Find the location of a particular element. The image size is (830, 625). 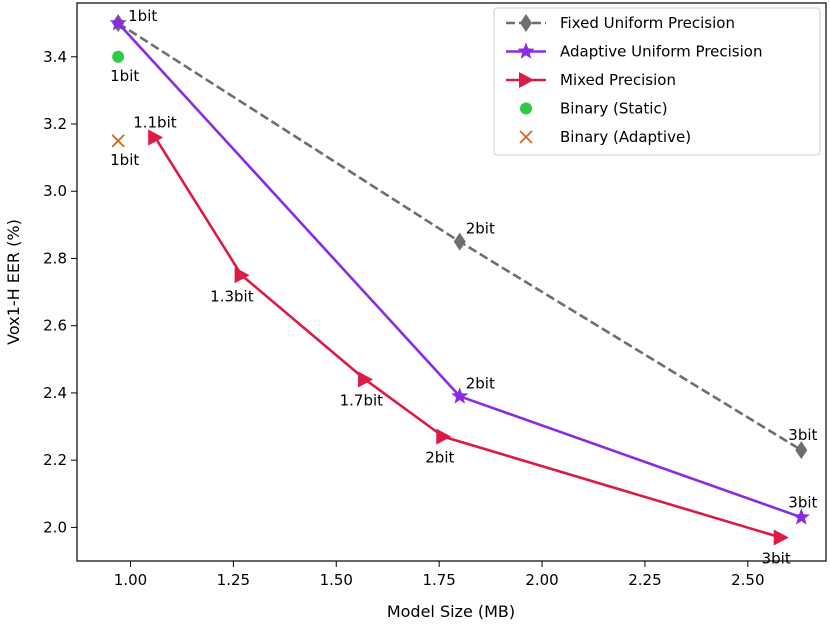

legend-entry: Fixed Uniform Precision is located at coordinates (620, 23).